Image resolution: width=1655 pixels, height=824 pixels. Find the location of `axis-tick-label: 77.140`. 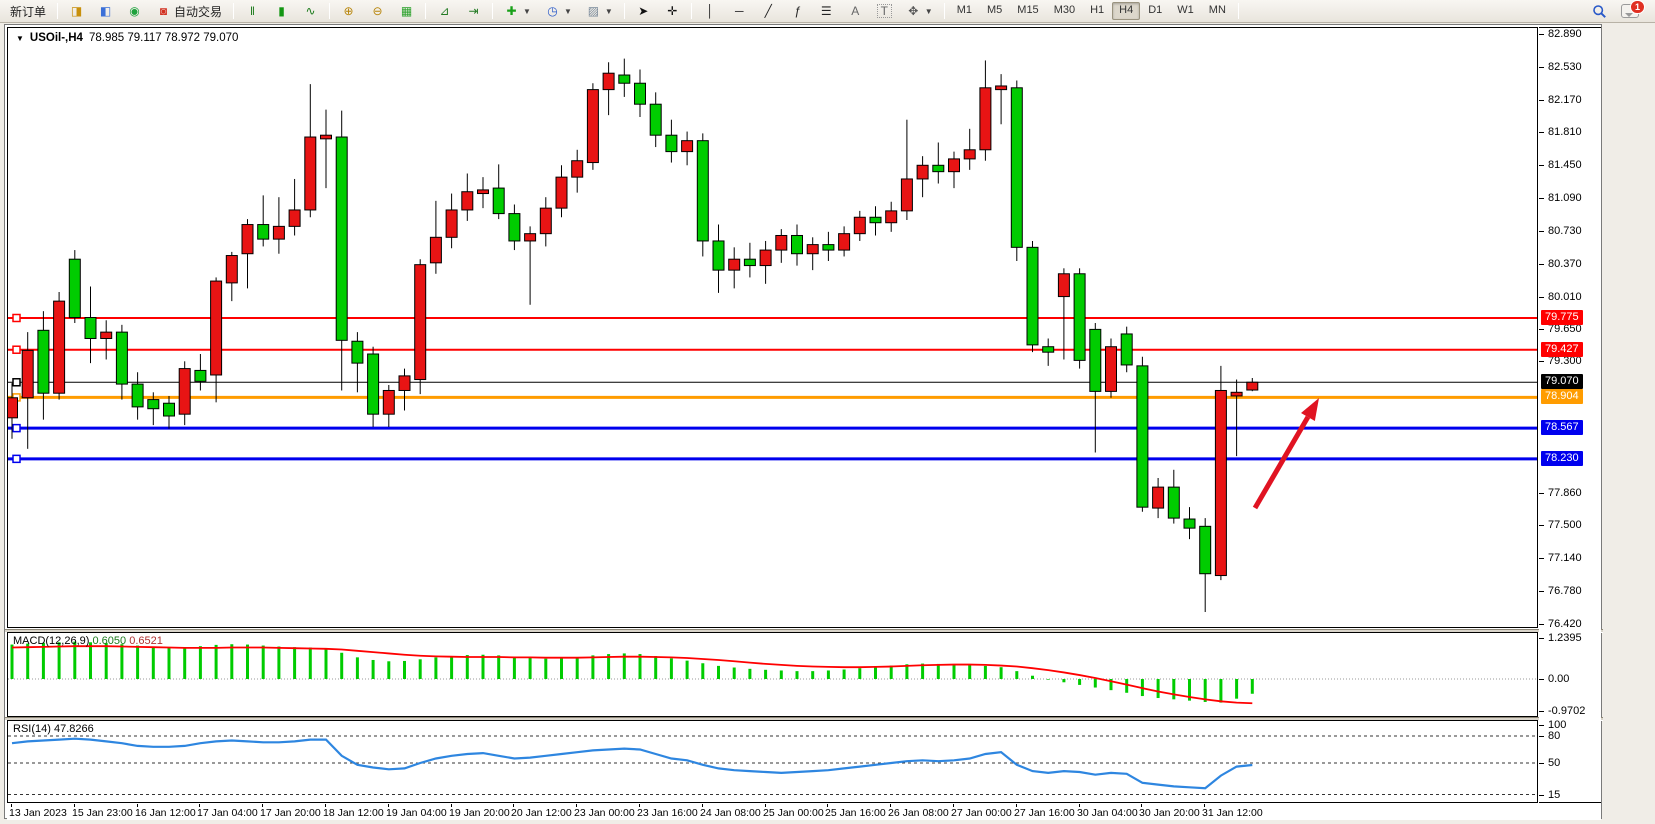

axis-tick-label: 77.140 is located at coordinates (1565, 558).